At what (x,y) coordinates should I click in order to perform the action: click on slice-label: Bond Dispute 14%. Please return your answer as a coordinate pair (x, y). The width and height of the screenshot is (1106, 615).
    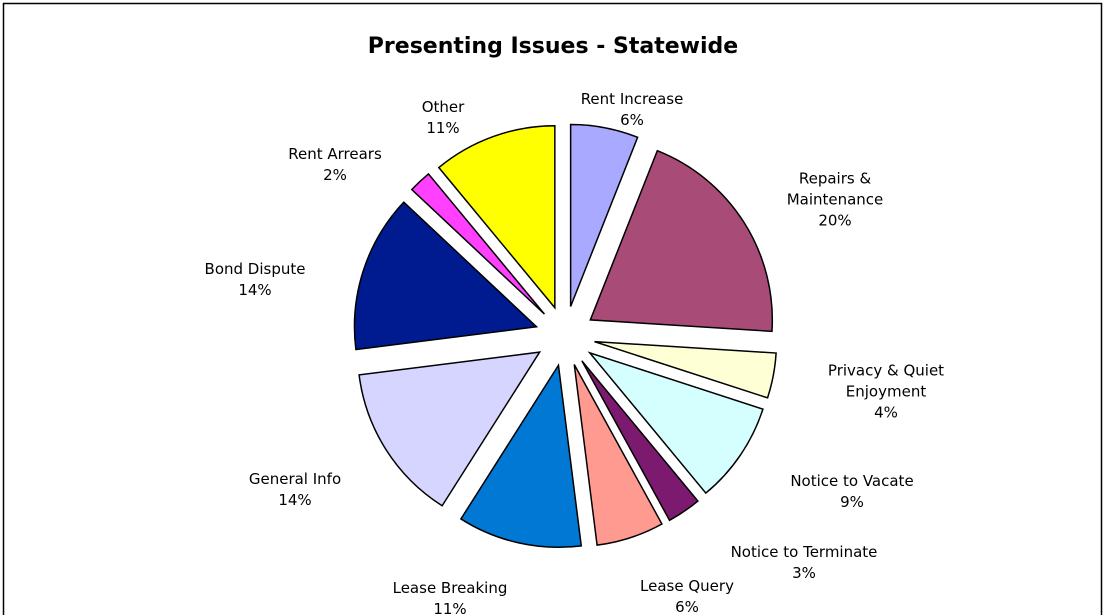
    Looking at the image, I should click on (255, 280).